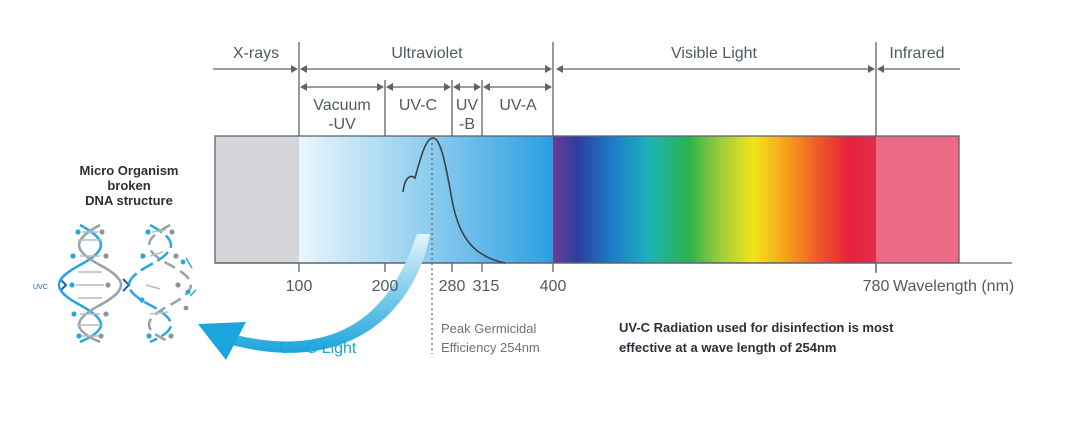  What do you see at coordinates (486, 286) in the screenshot?
I see `tick-315: 315` at bounding box center [486, 286].